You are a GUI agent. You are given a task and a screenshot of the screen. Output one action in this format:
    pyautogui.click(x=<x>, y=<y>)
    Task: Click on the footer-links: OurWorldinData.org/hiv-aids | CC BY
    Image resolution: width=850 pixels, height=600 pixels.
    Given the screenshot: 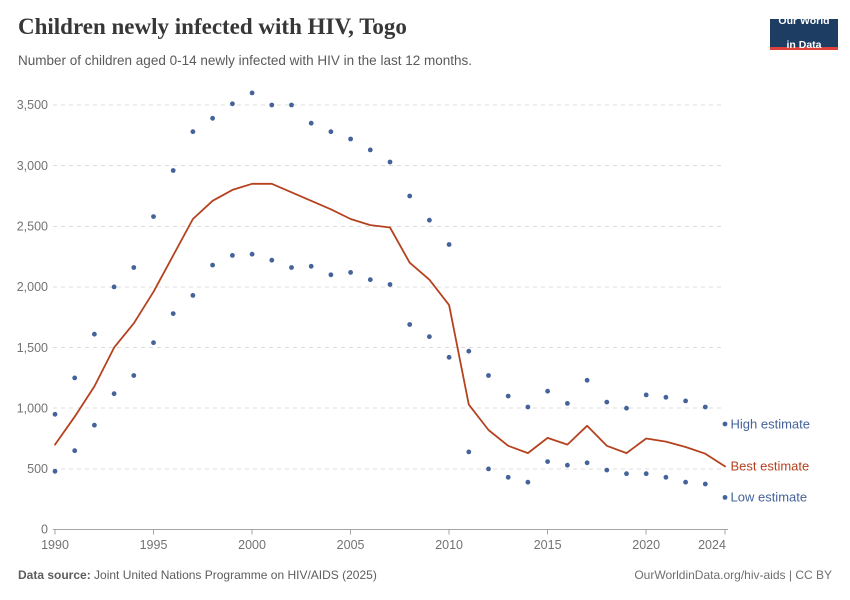 What is the action you would take?
    pyautogui.click(x=733, y=575)
    